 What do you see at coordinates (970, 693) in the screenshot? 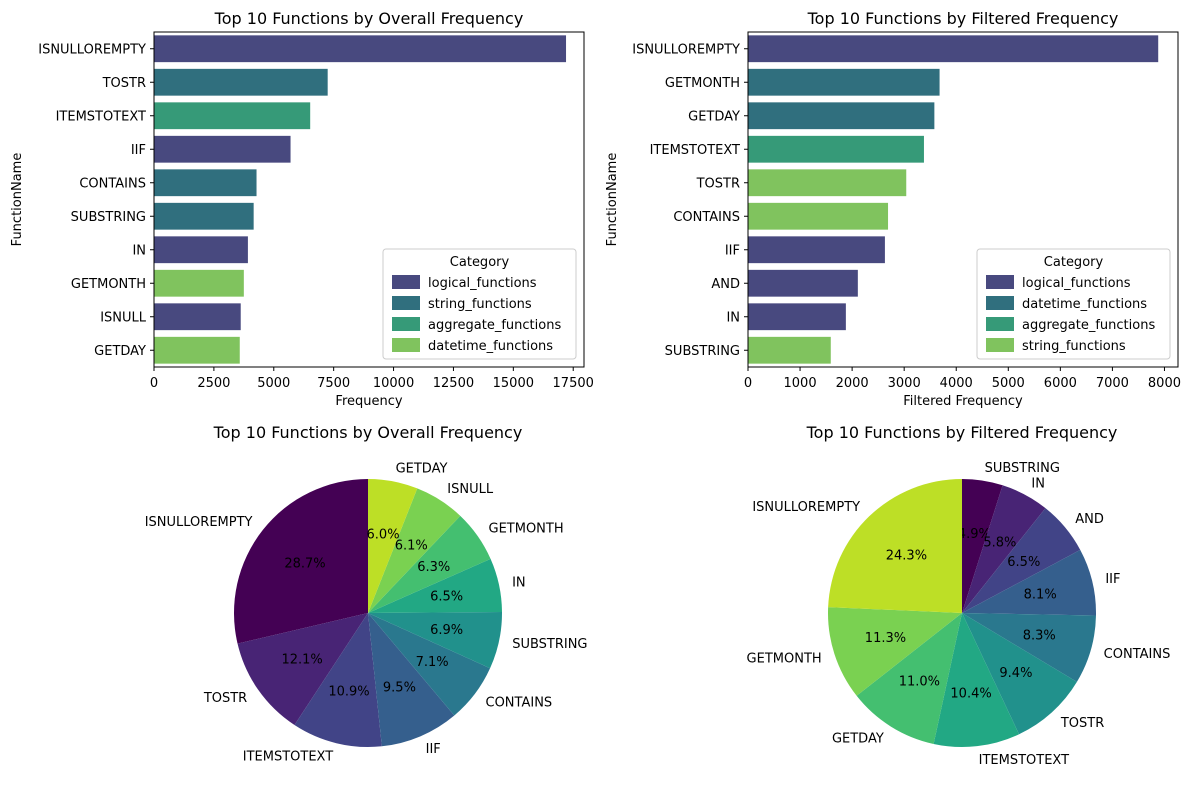
I see `slice-percent: 10.4%` at bounding box center [970, 693].